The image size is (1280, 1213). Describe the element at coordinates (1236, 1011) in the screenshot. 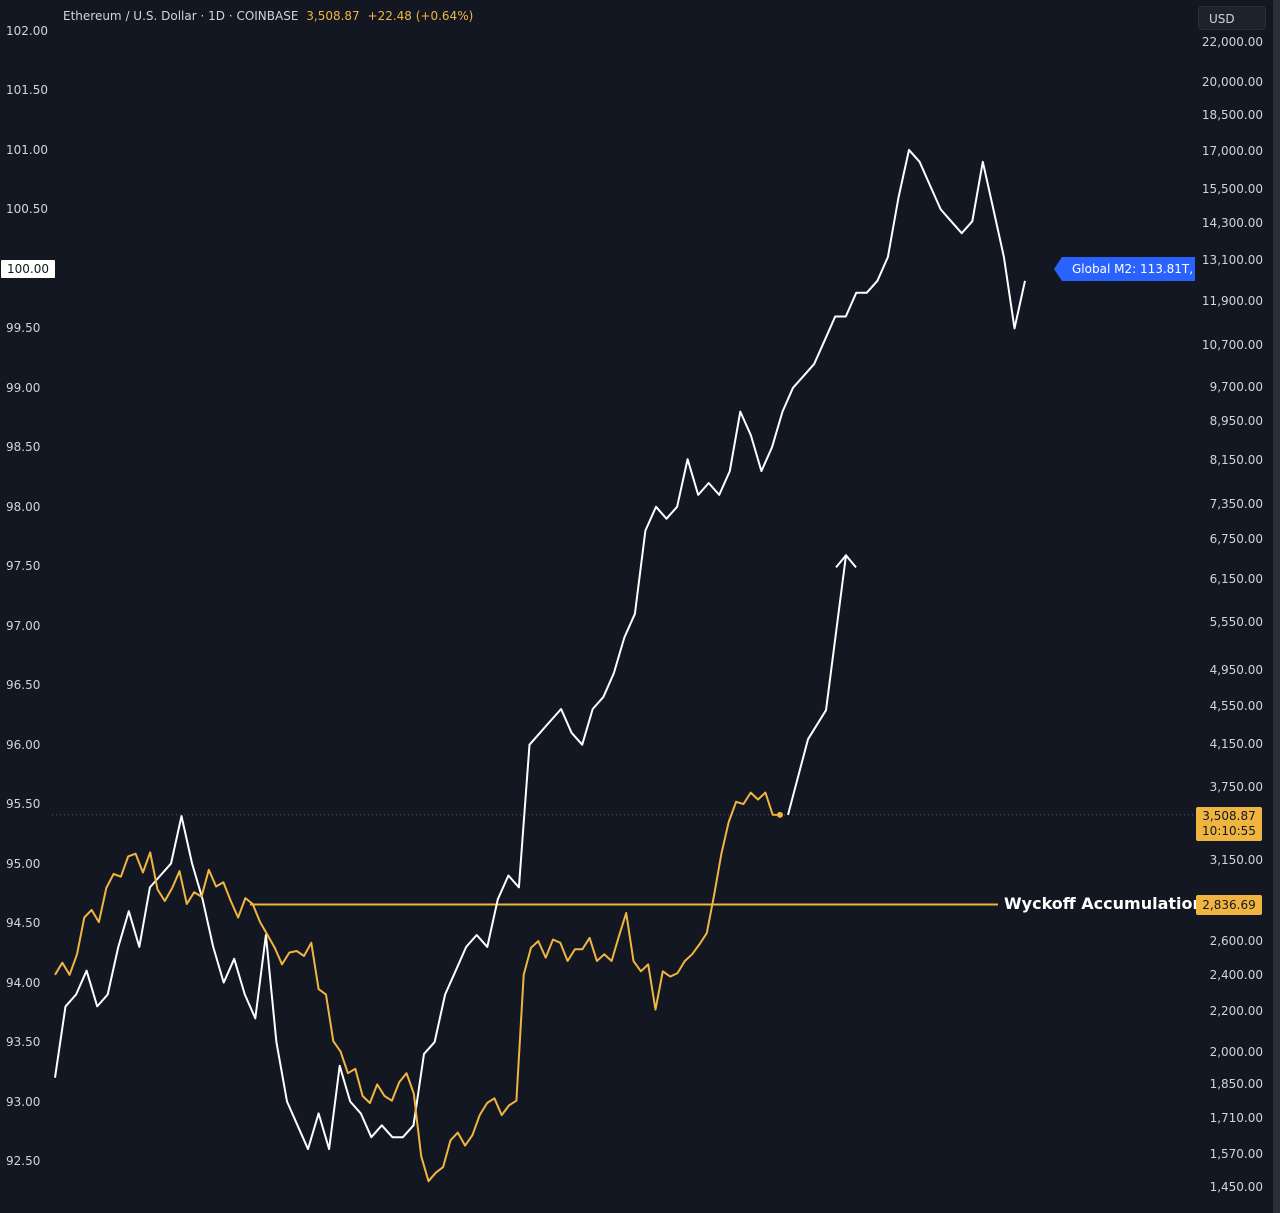

I see `right-axis-tick: 2,200.00` at that location.